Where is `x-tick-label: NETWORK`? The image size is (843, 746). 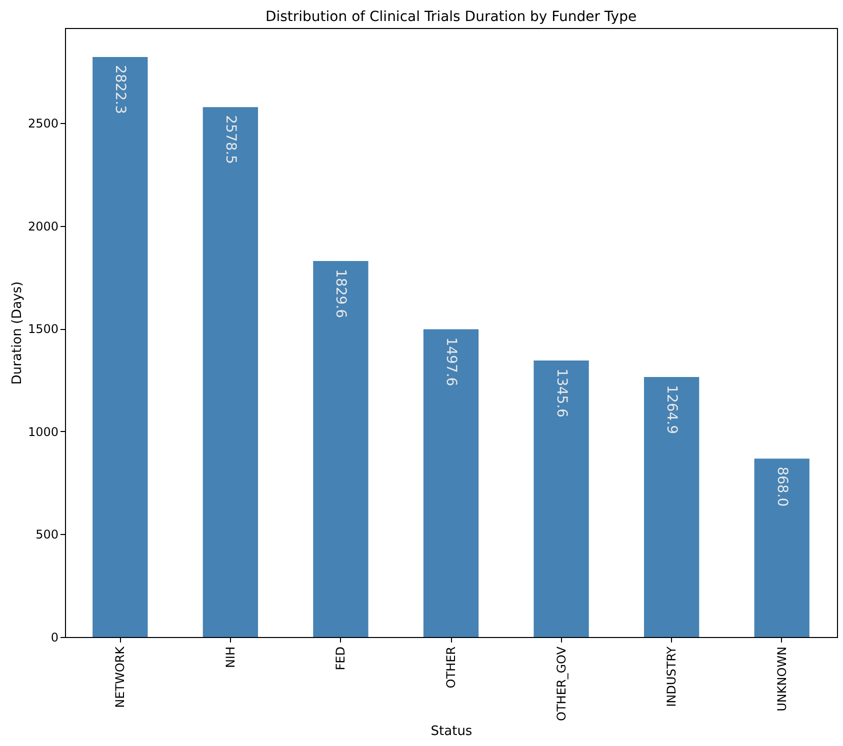
x-tick-label: NETWORK is located at coordinates (120, 676).